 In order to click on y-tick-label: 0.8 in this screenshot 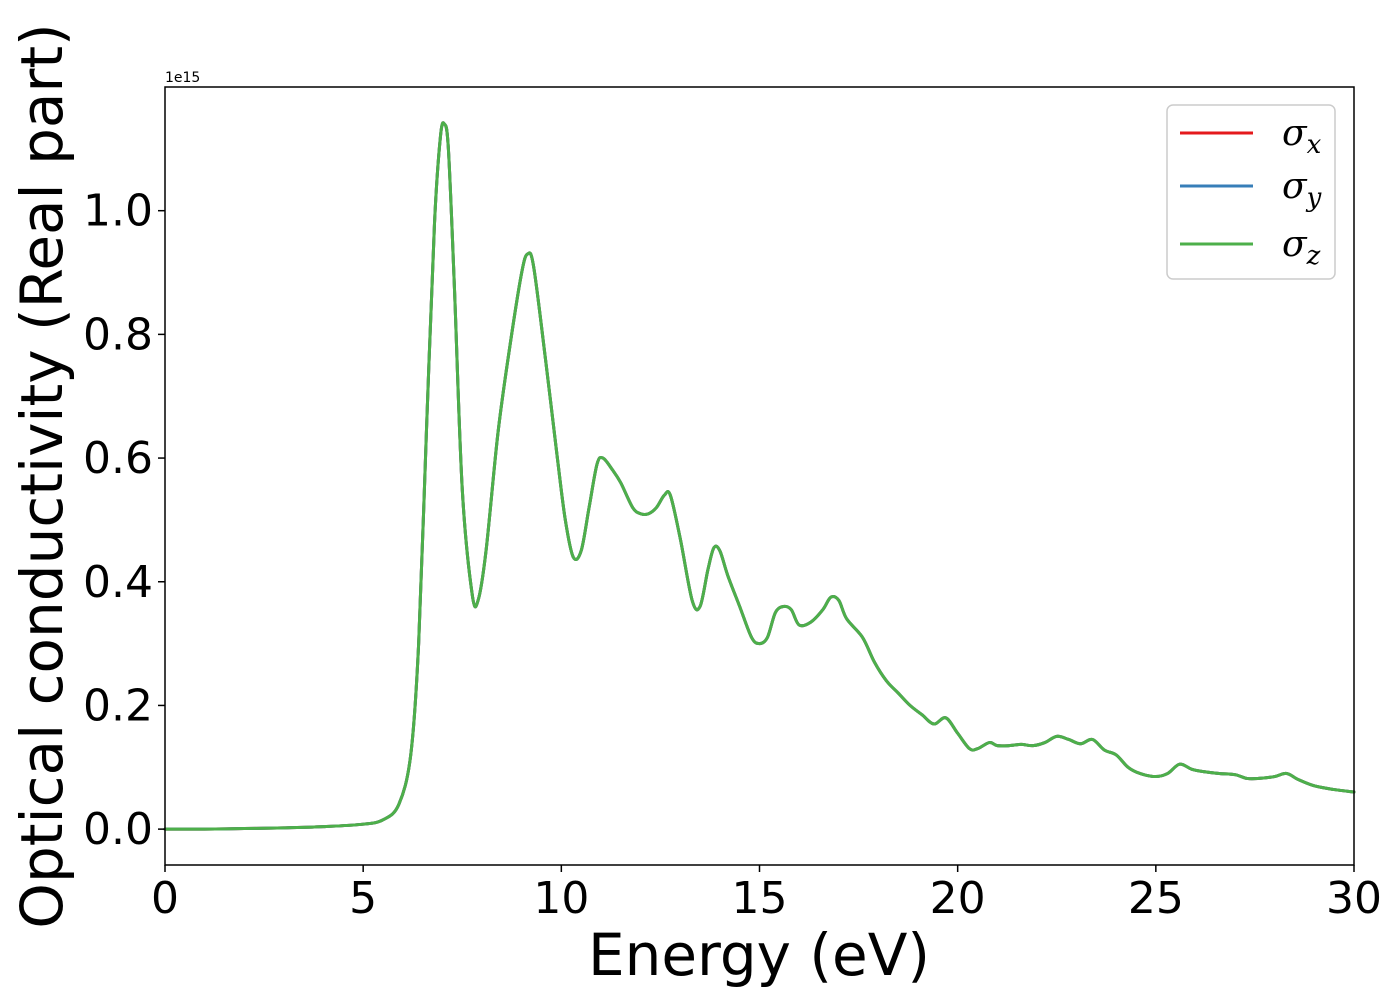, I will do `click(118, 334)`.